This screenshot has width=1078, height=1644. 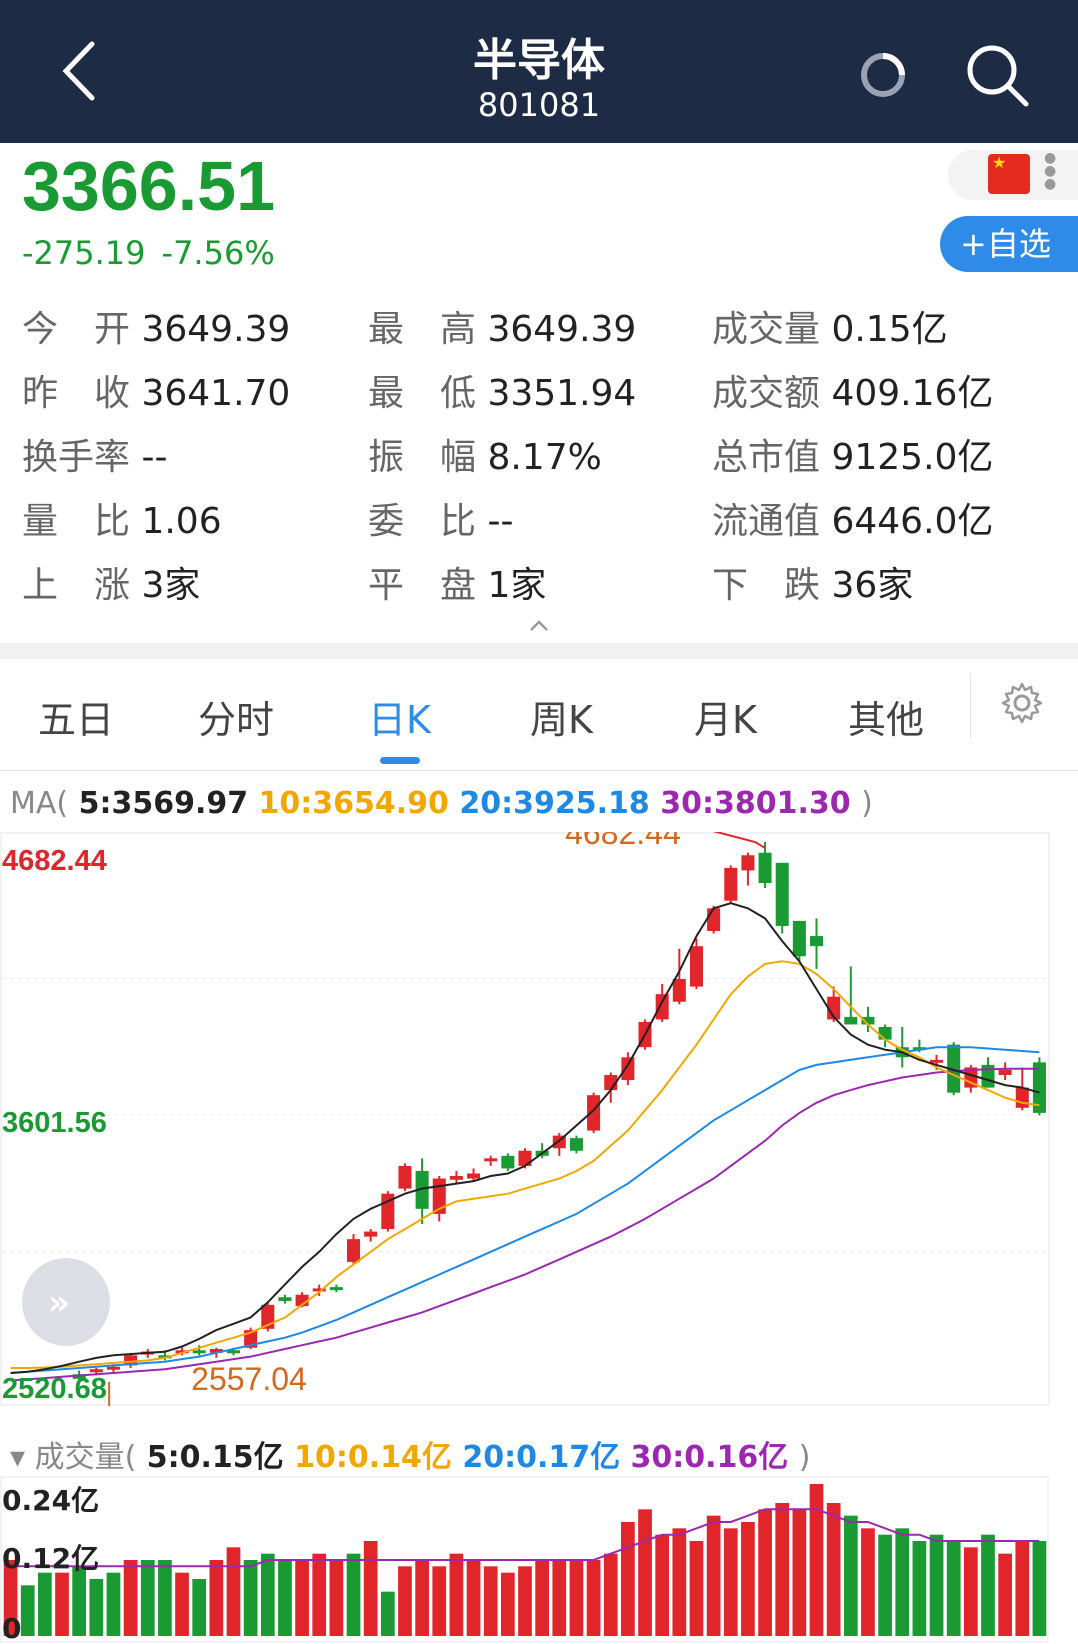 I want to click on stat-item: 换手率 --, so click(x=94, y=458).